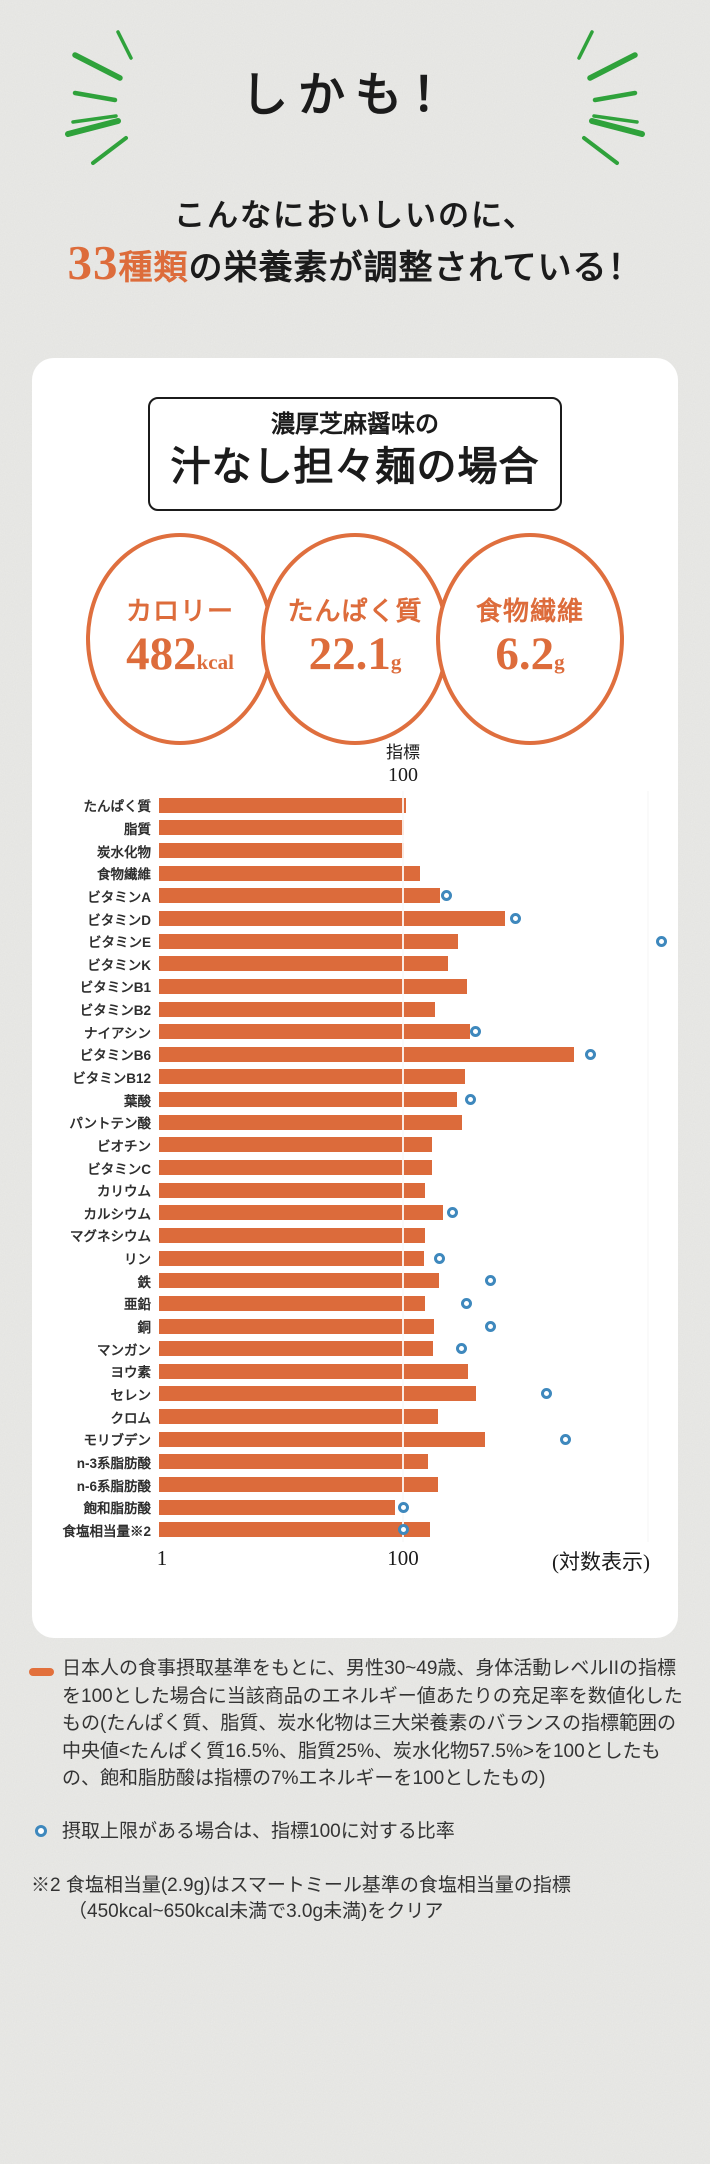 Image resolution: width=710 pixels, height=2164 pixels. What do you see at coordinates (355, 1303) in the screenshot?
I see `bar-row: 亜鉛` at bounding box center [355, 1303].